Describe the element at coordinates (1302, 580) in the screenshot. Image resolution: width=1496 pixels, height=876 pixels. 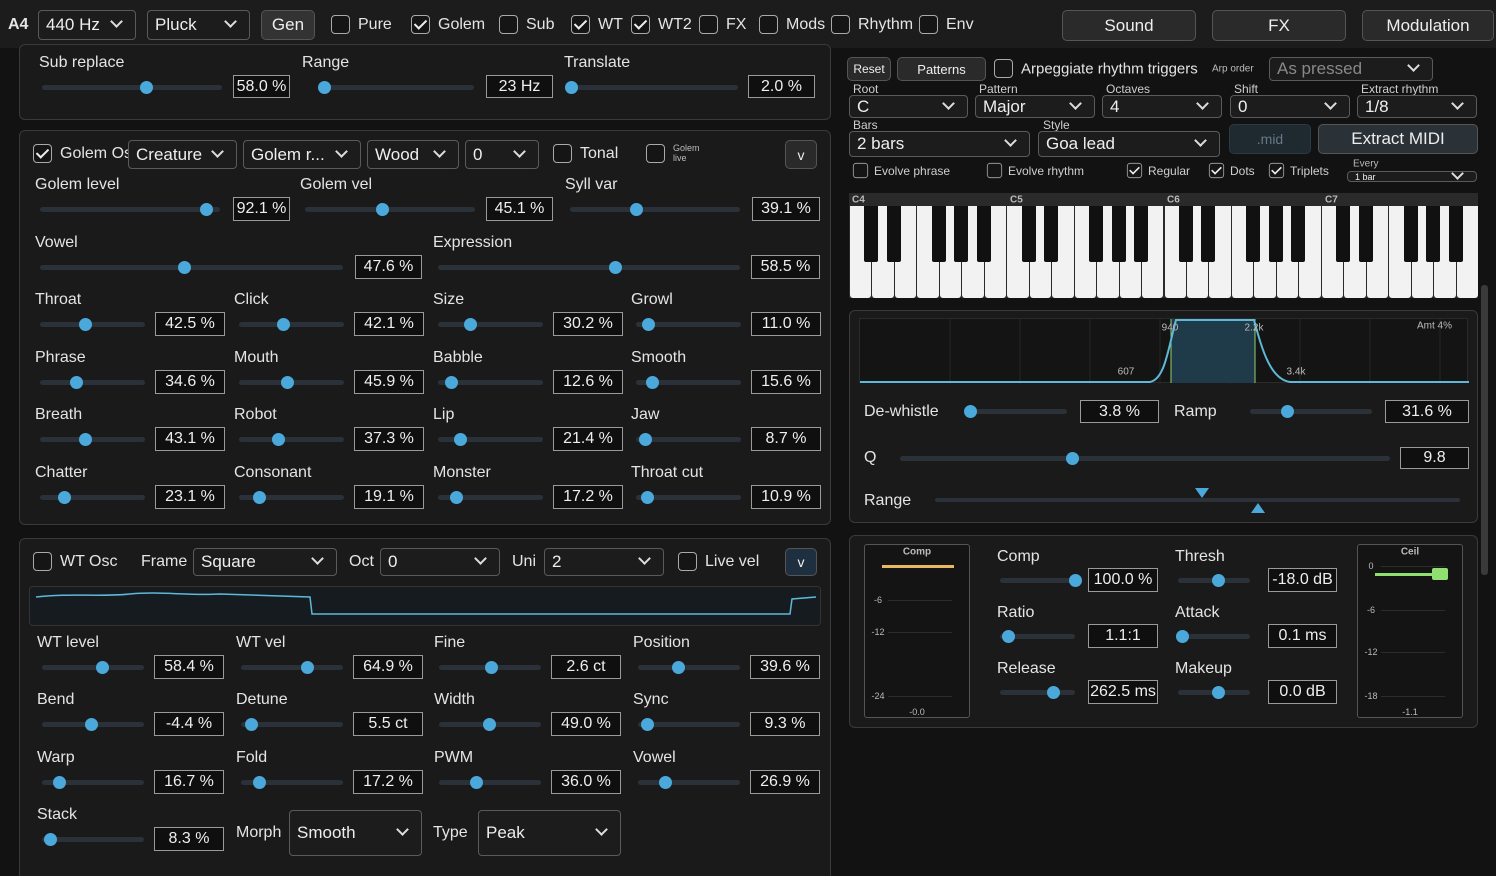
I see `value-box: -18.0 dB` at that location.